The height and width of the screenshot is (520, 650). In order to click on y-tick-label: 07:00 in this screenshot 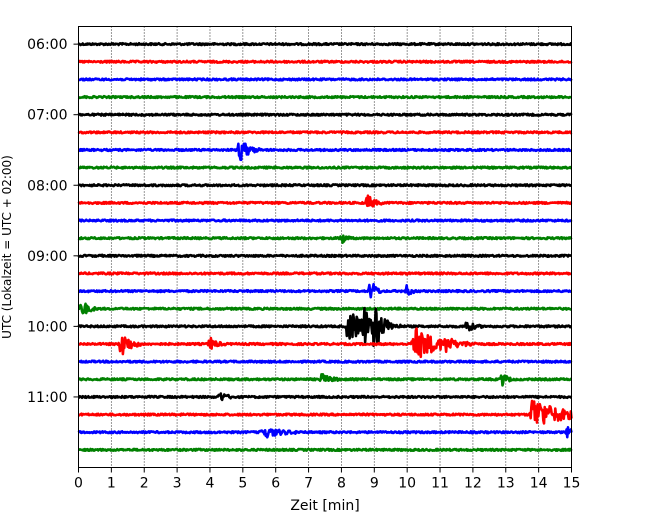, I will do `click(47, 116)`.